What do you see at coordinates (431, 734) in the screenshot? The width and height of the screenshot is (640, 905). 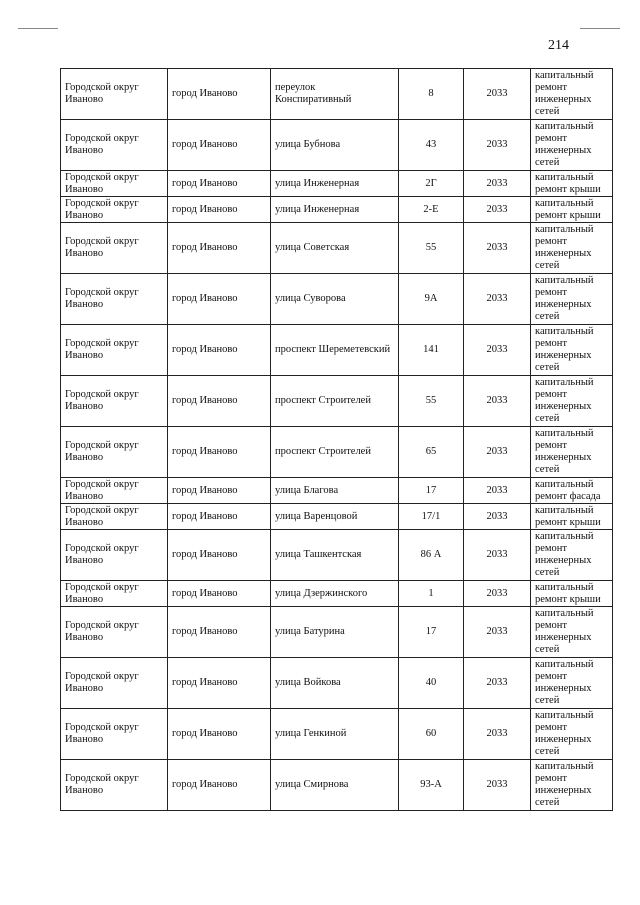 I see `house-number-cell: 60` at bounding box center [431, 734].